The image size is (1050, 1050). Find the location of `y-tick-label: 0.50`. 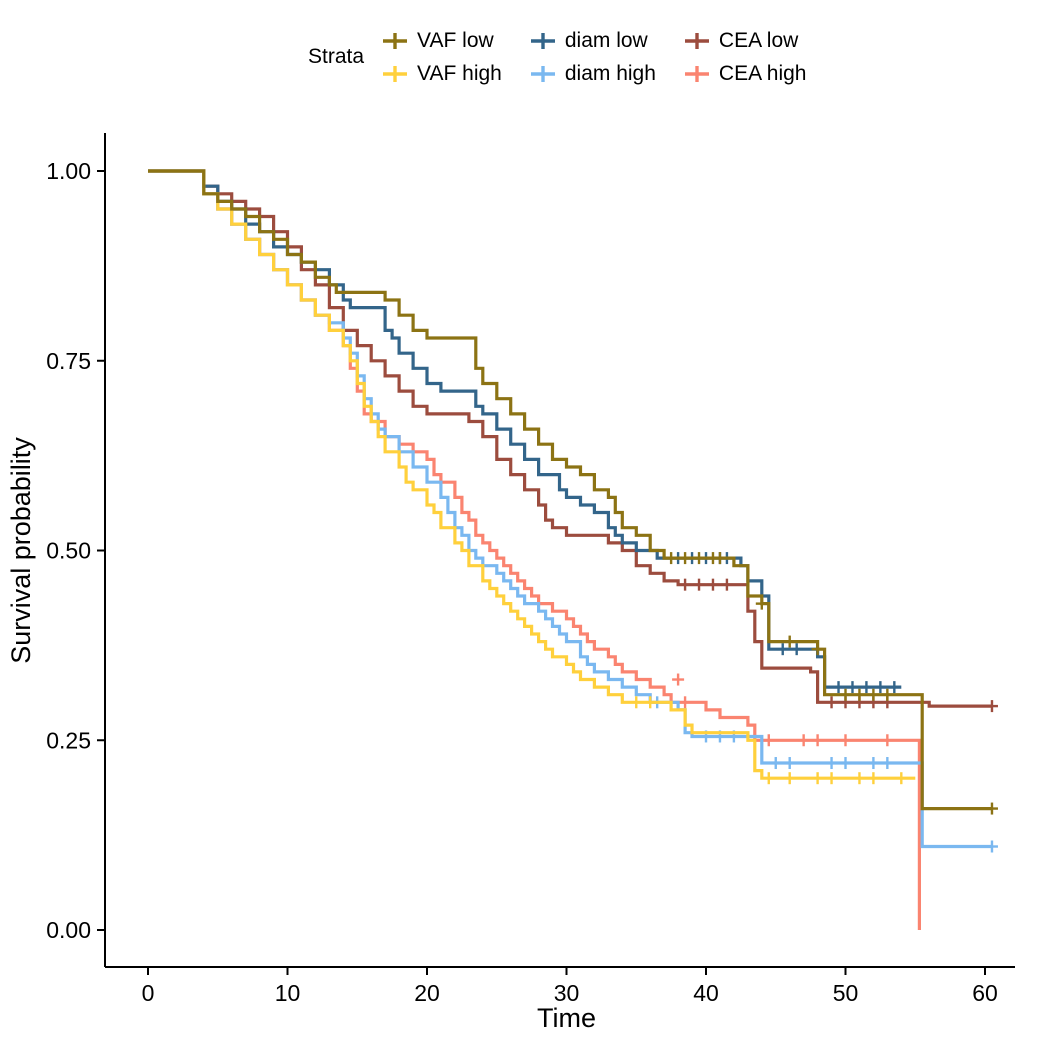

y-tick-label: 0.50 is located at coordinates (68, 551).